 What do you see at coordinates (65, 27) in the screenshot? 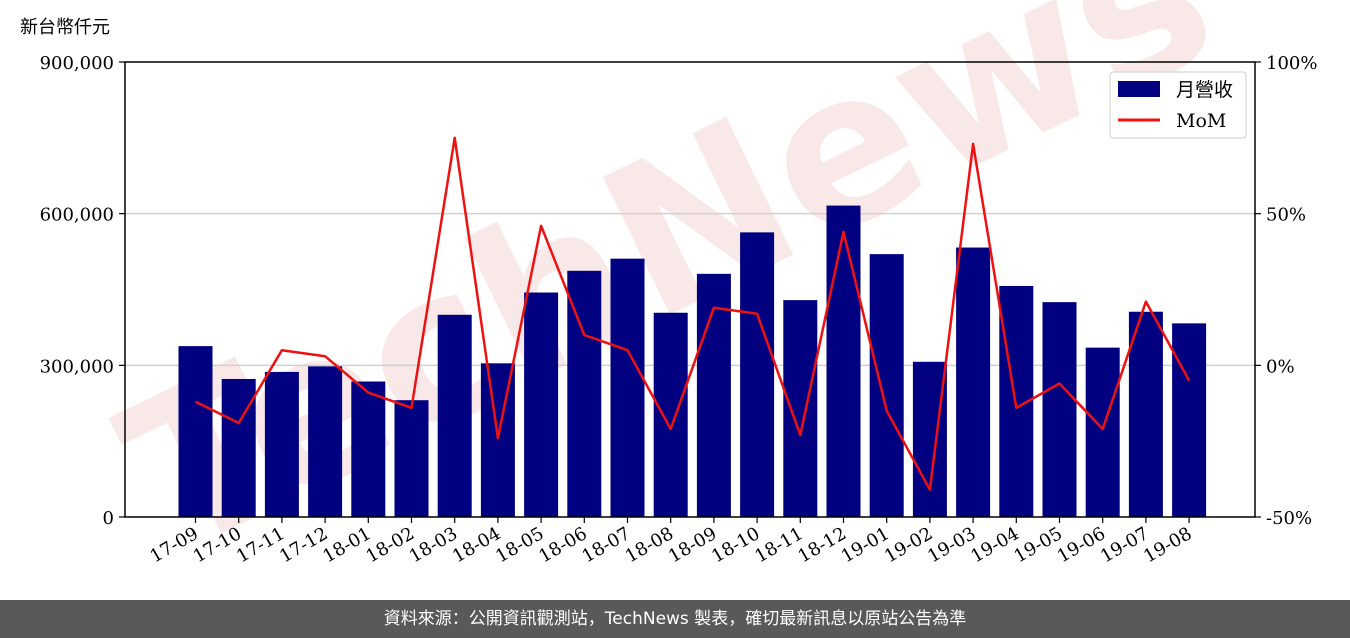
I see `y-unit-label: 新台幣仟元` at bounding box center [65, 27].